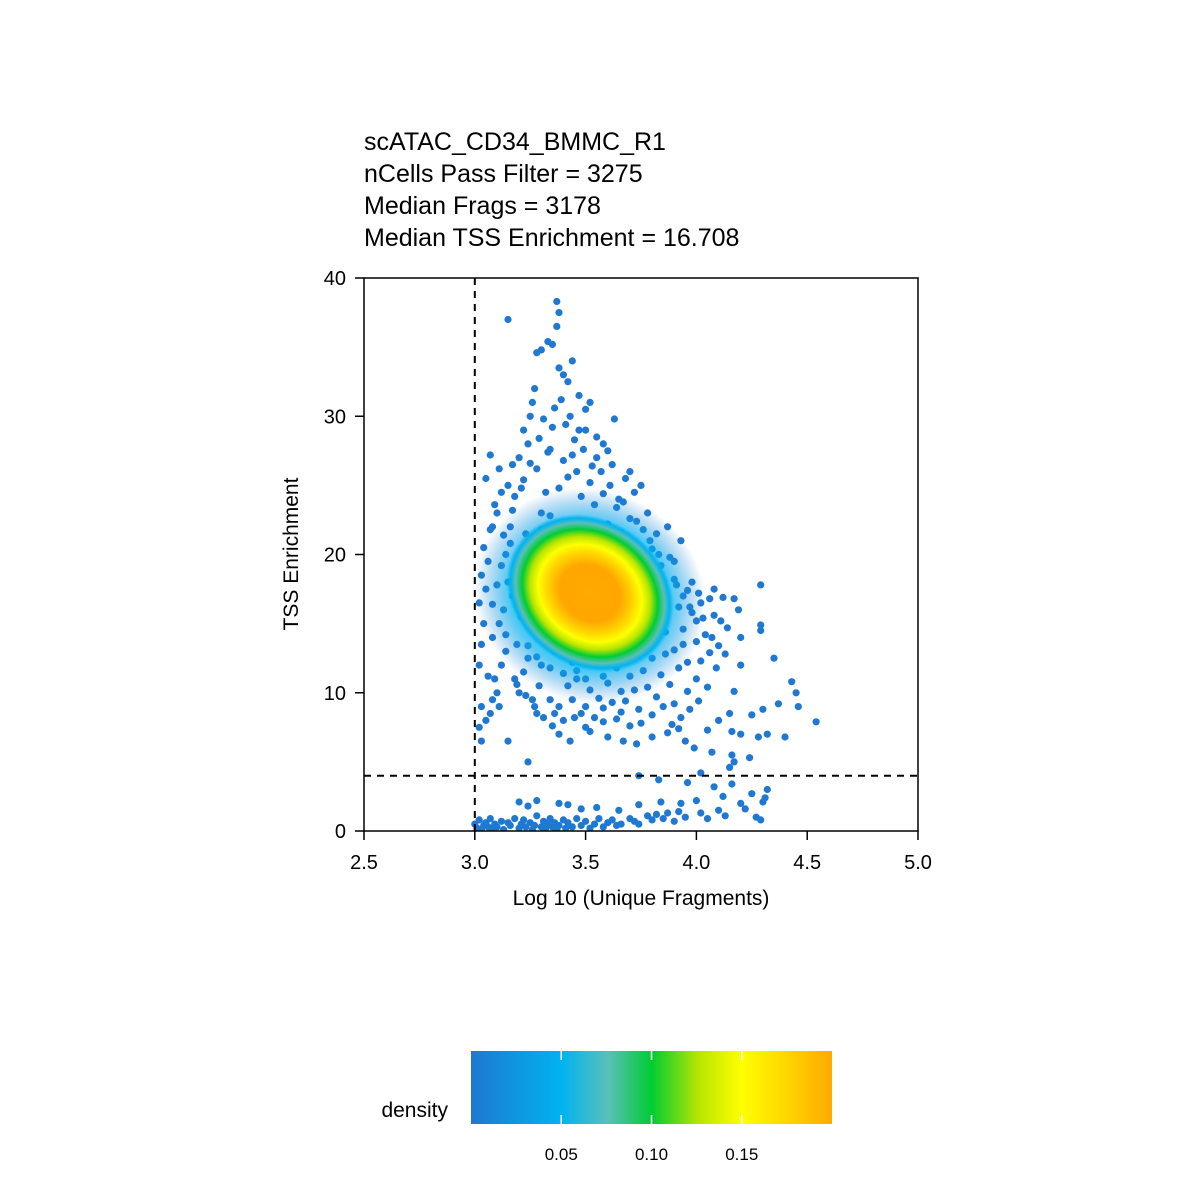 The height and width of the screenshot is (1200, 1200). I want to click on legend-ticks: 0.05 0.10 0.15, so click(651, 1107).